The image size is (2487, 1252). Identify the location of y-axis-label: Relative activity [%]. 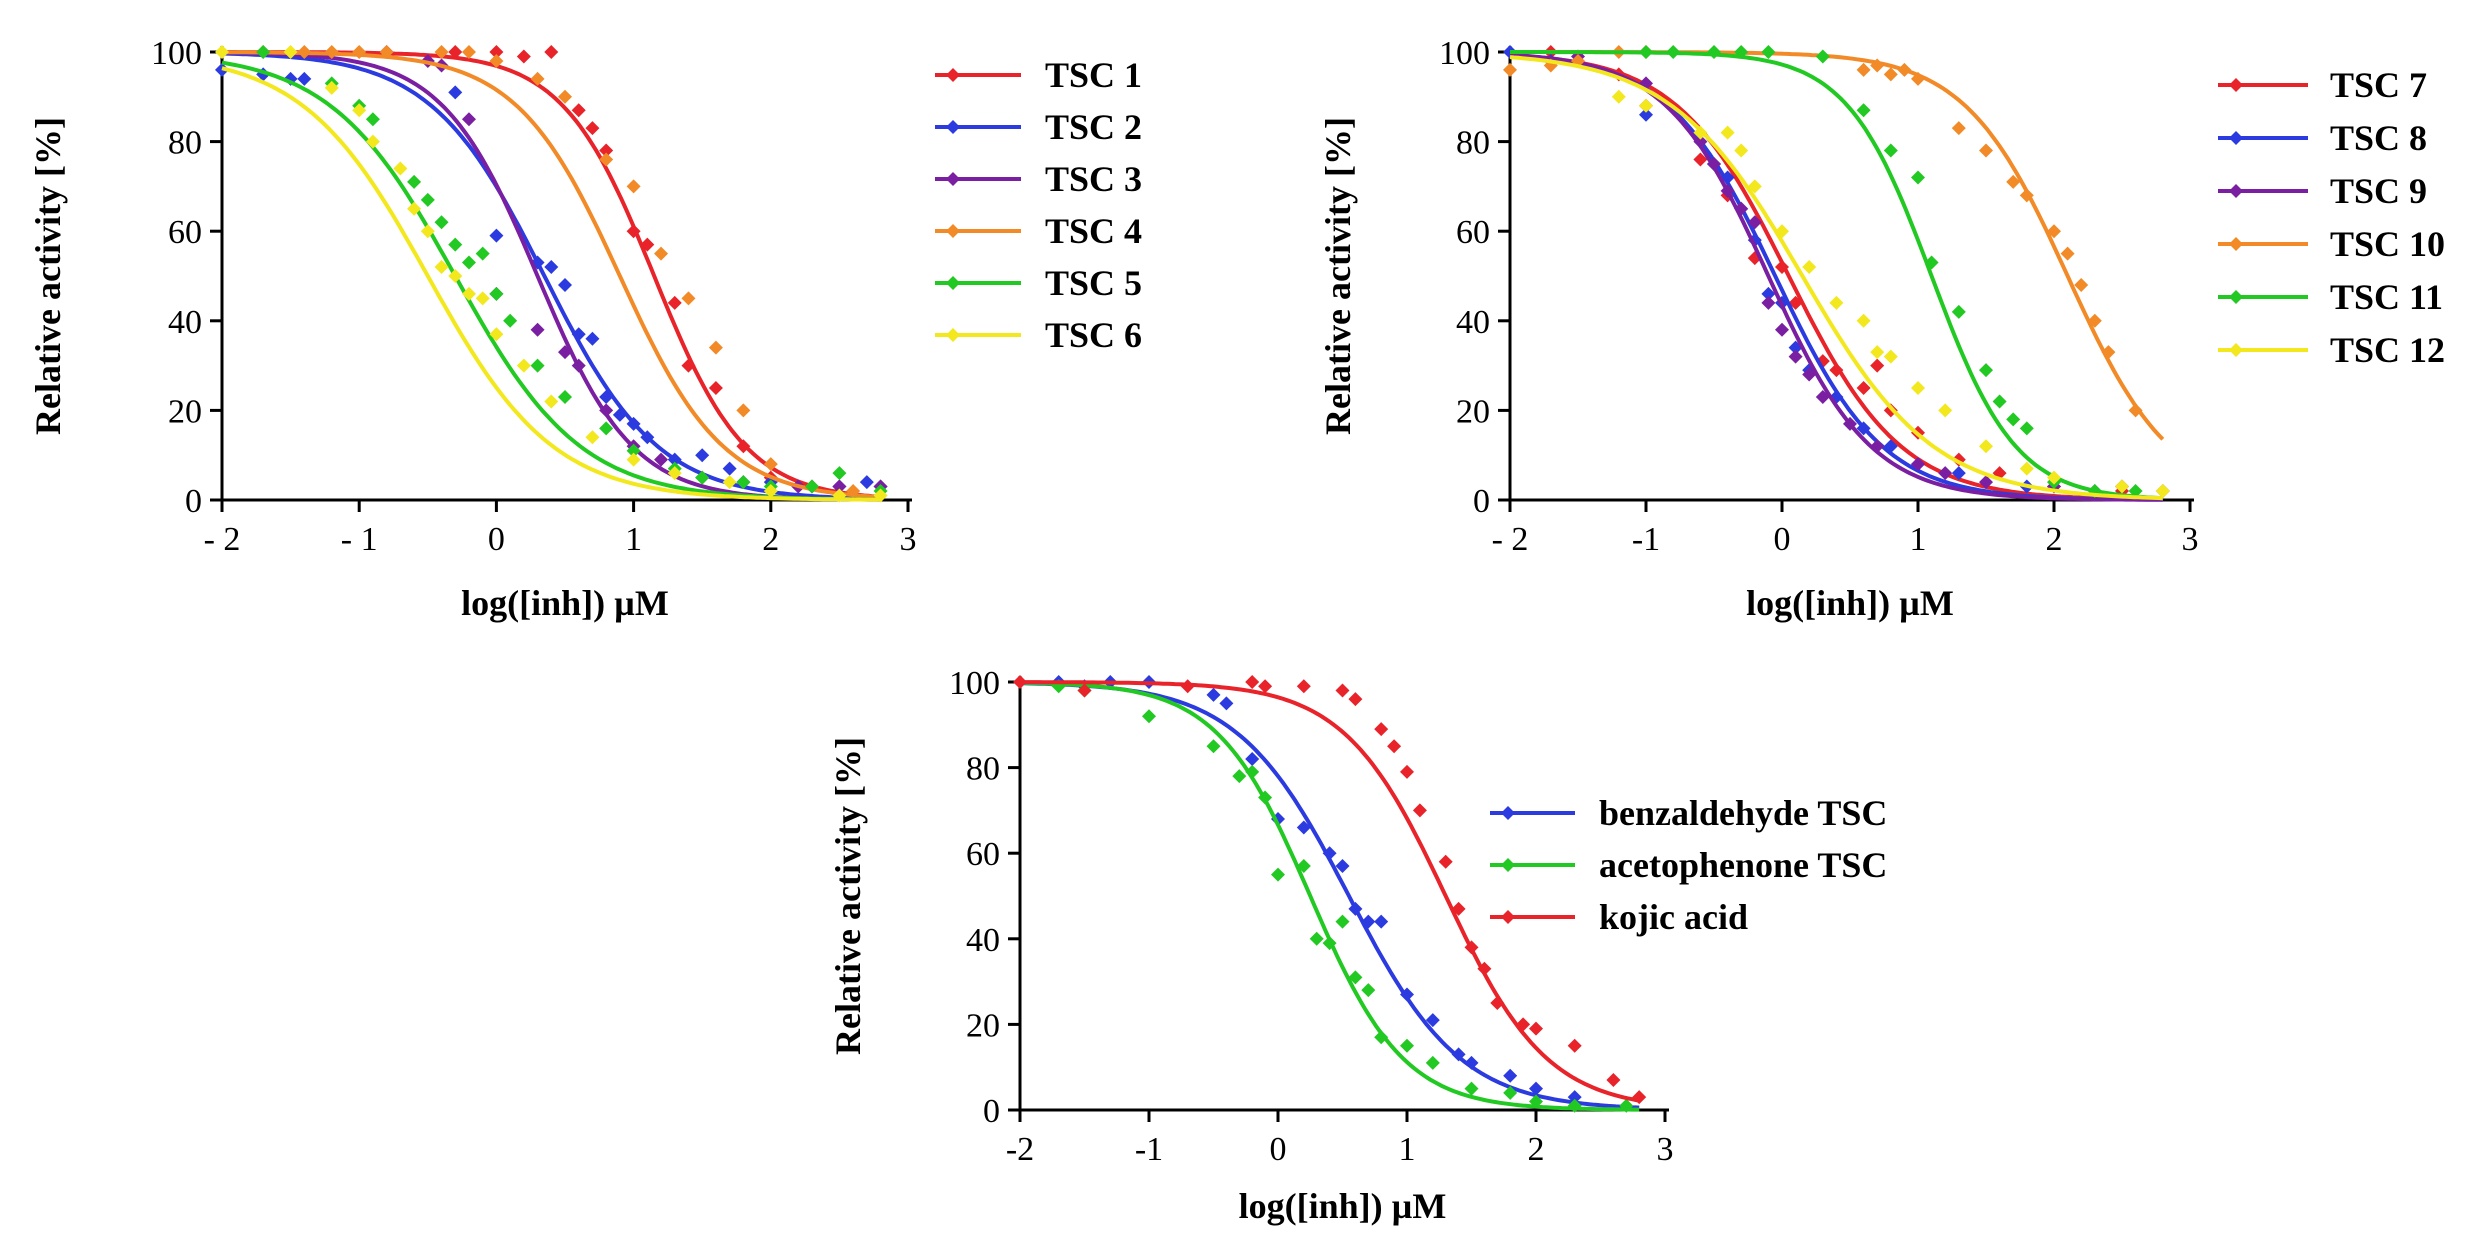
(848, 896).